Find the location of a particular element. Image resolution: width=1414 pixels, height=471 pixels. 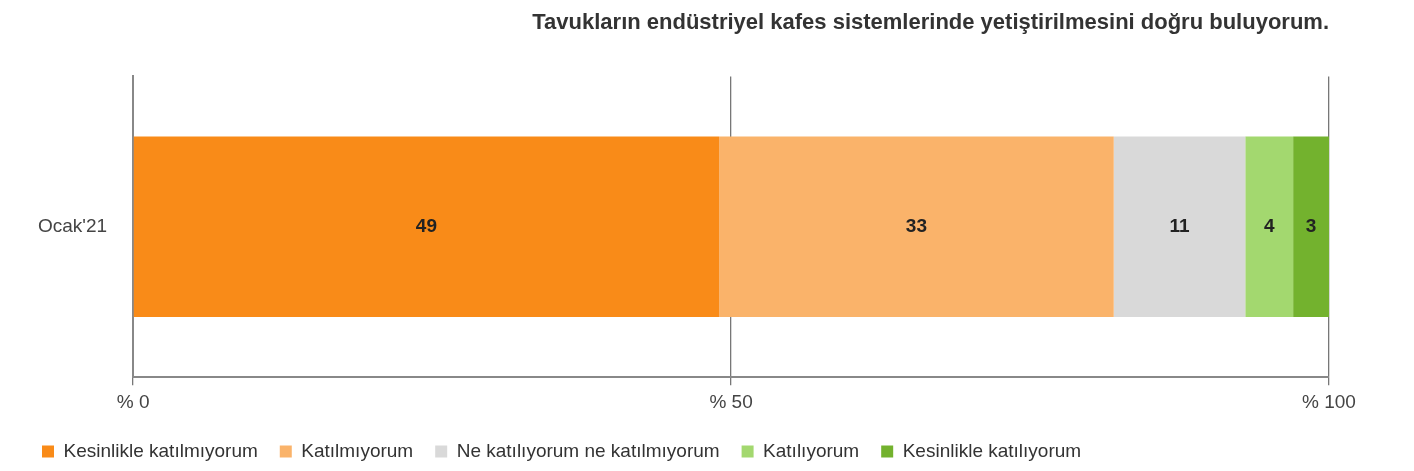

legend-label: Katılmıyorum is located at coordinates (357, 450).